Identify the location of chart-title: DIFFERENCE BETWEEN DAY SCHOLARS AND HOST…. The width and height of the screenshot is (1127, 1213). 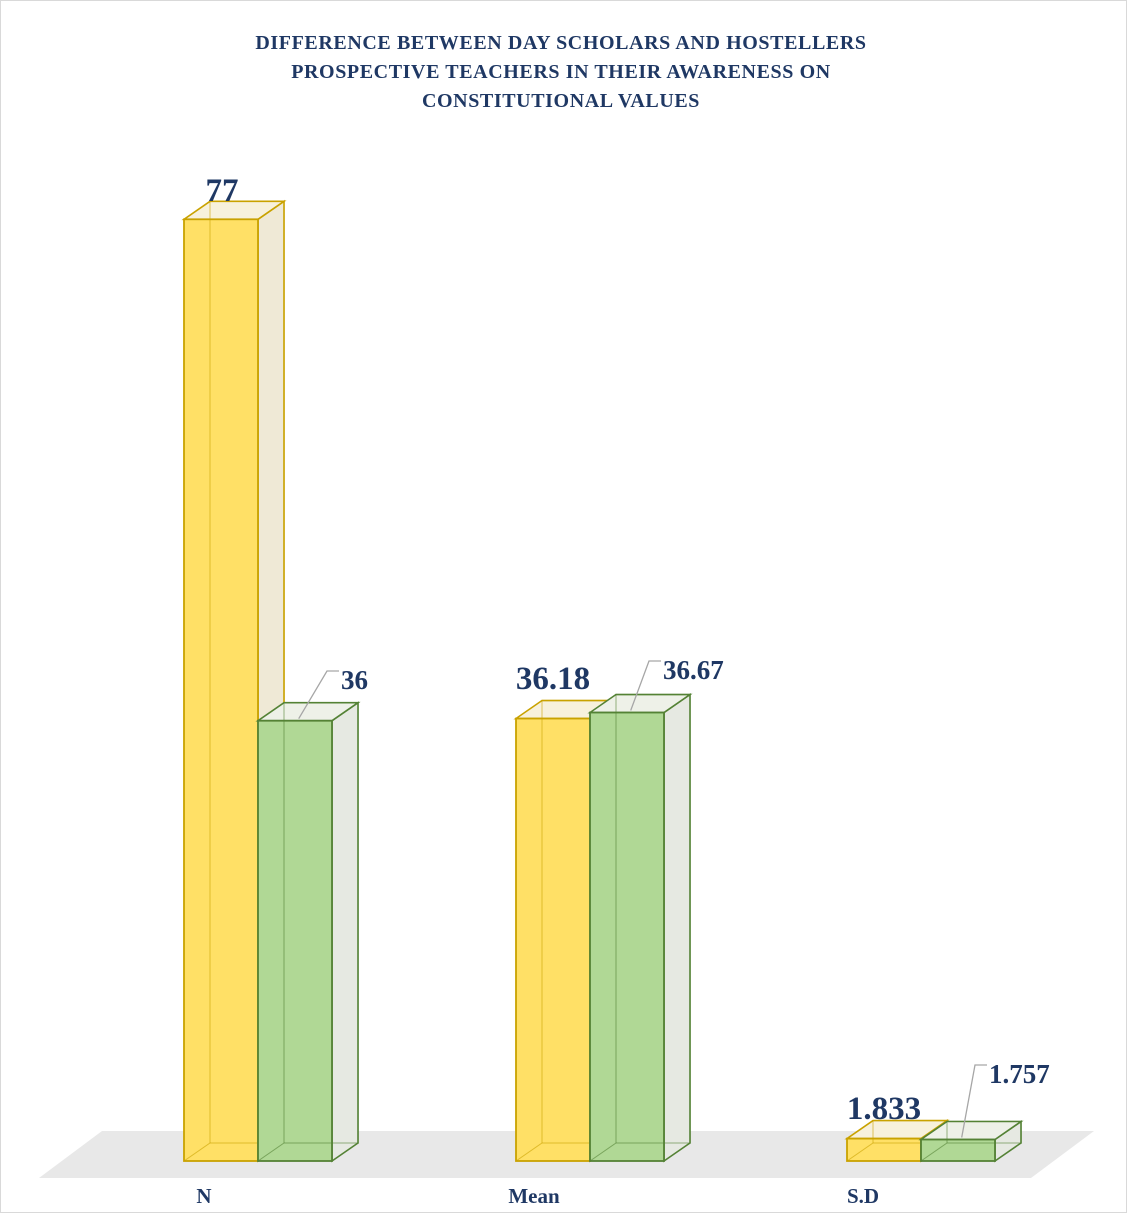
(561, 72).